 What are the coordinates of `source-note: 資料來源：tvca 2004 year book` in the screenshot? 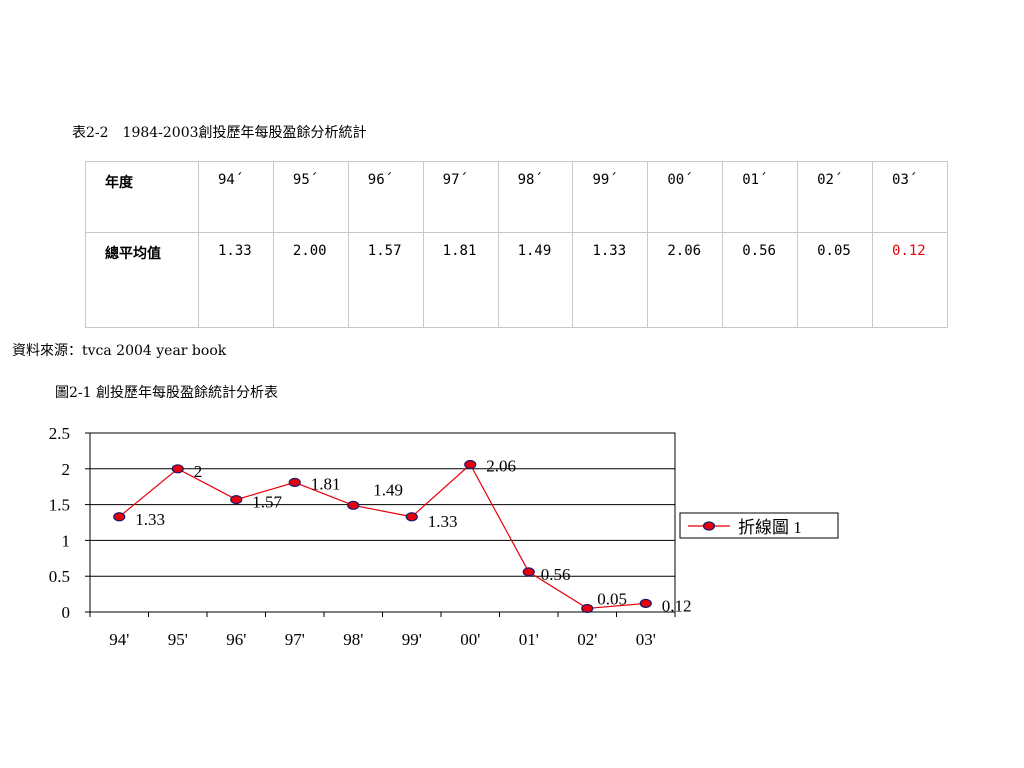 It's located at (119, 351).